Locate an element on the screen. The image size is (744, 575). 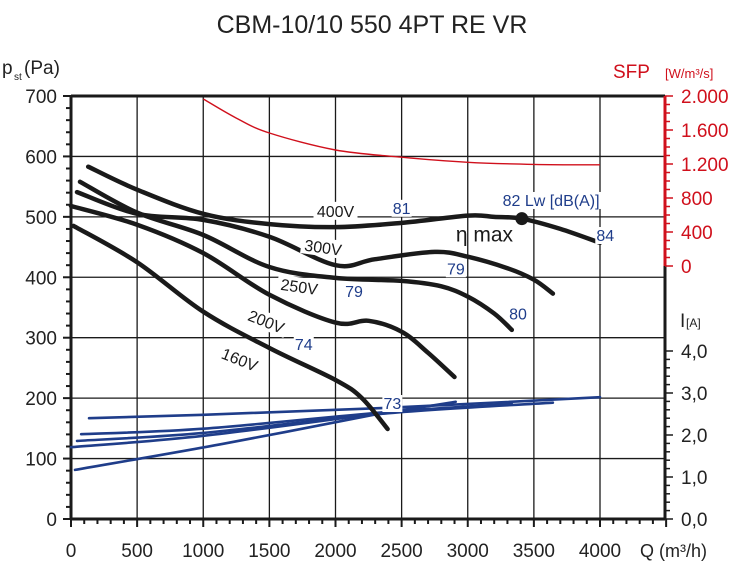
sfp-axis-title: SFP [W/m³/s] is located at coordinates (663, 72).